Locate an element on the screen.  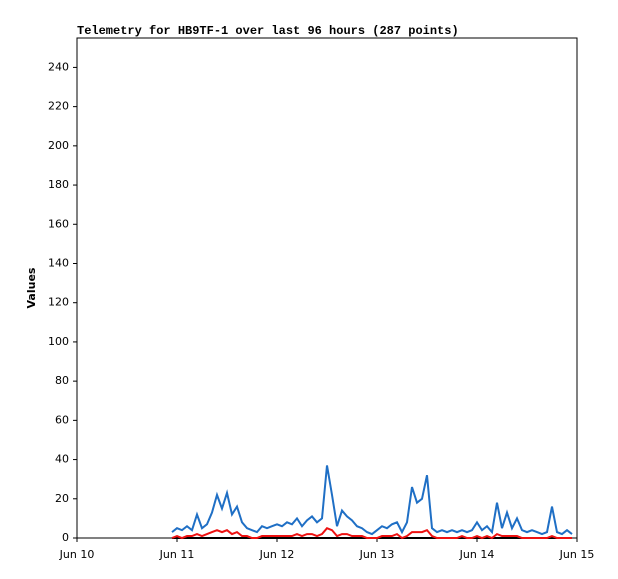
y-tick-label: 140 is located at coordinates (58, 262).